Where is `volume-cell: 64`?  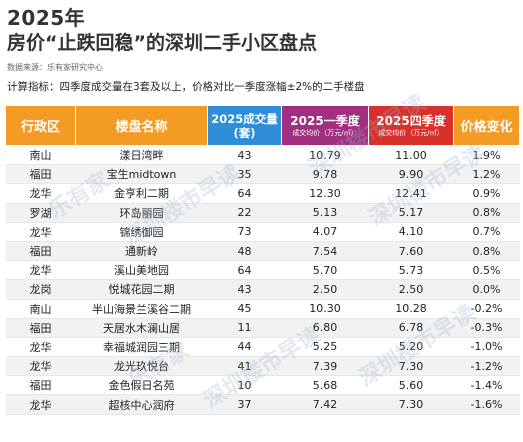 volume-cell: 64 is located at coordinates (244, 193).